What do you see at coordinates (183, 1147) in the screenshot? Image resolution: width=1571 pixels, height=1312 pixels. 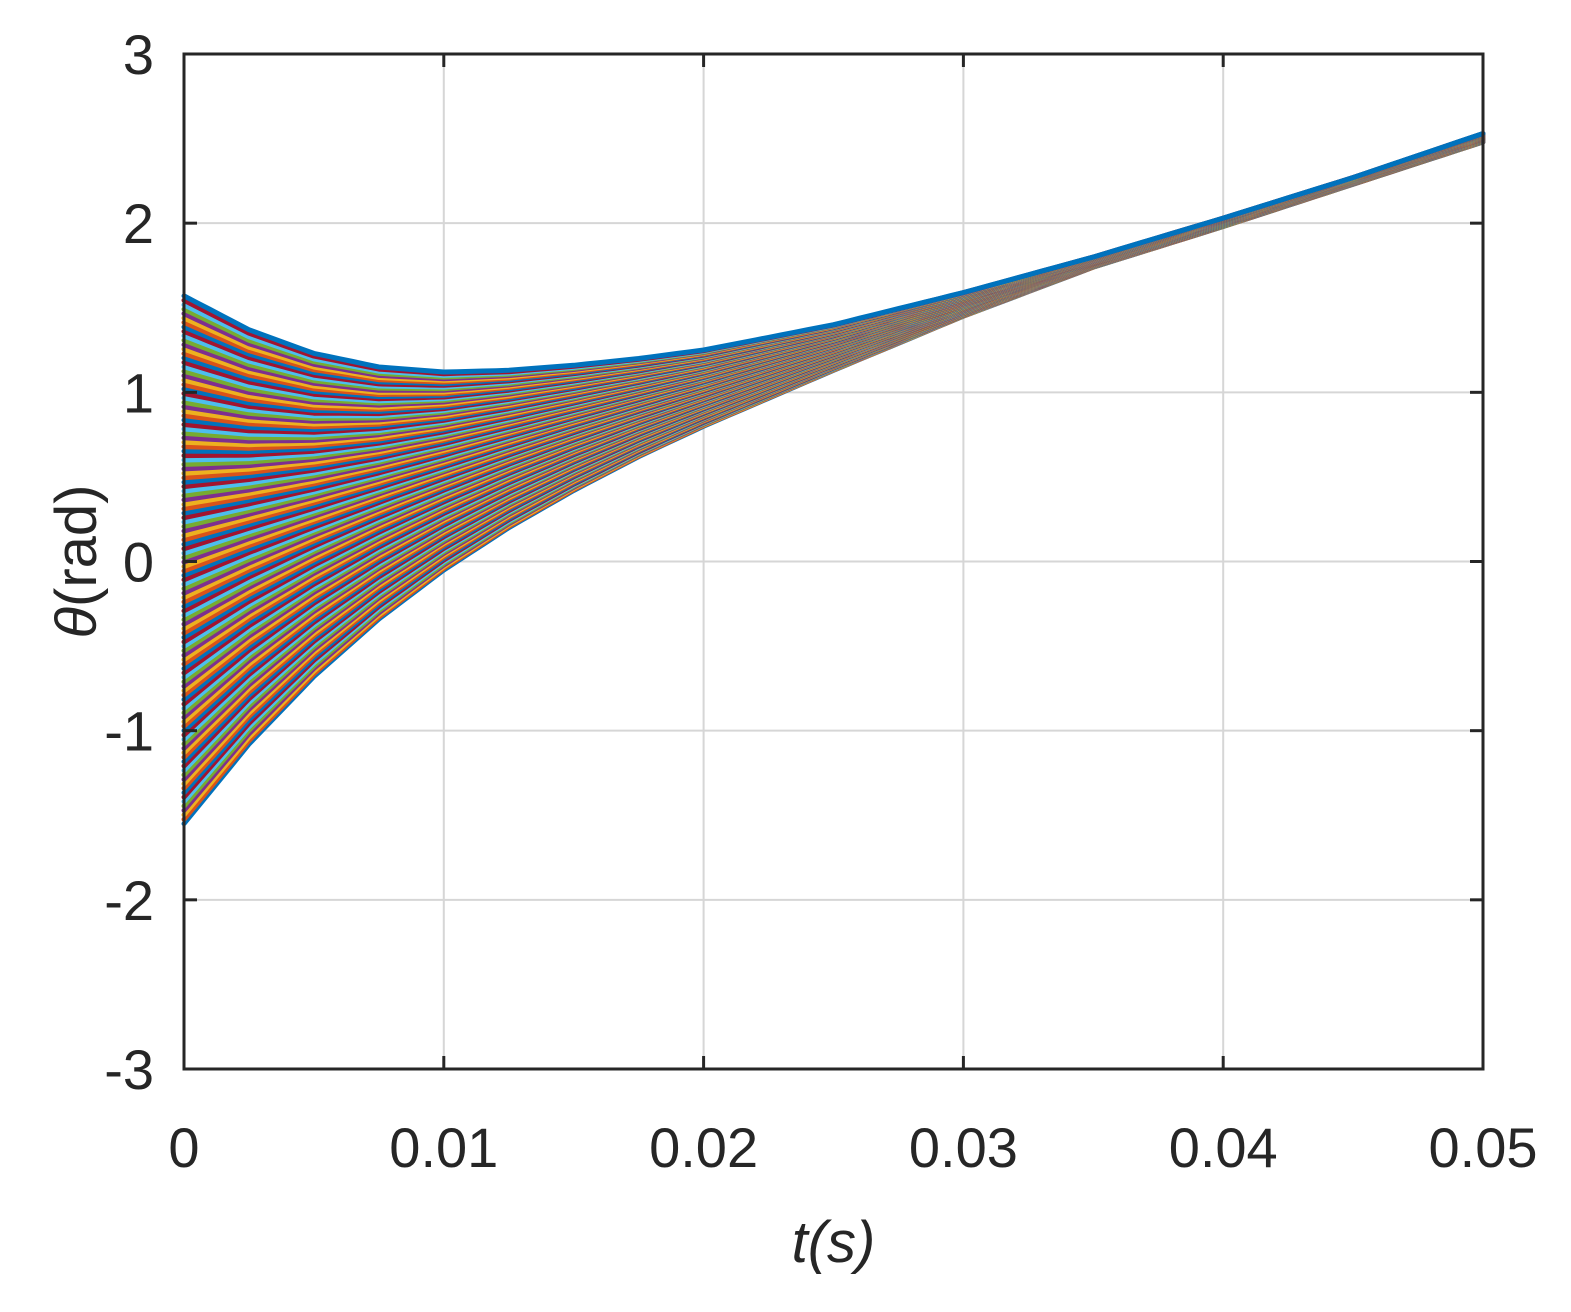 I see `x-tick-label: 0` at bounding box center [183, 1147].